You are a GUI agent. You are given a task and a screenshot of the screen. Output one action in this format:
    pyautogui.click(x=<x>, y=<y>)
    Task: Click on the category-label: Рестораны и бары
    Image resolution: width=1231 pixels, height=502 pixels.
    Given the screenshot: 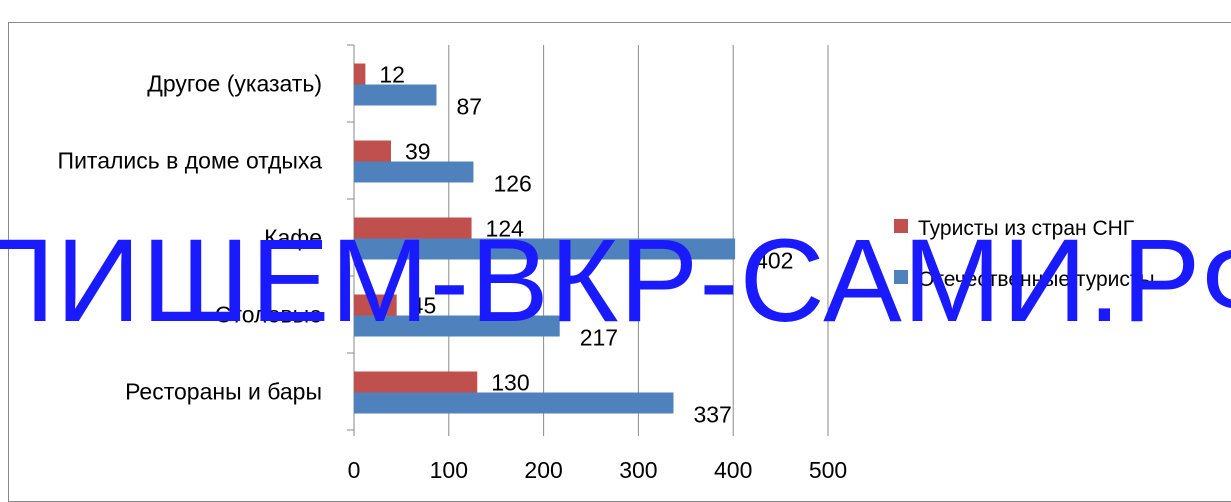 What is the action you would take?
    pyautogui.click(x=223, y=392)
    